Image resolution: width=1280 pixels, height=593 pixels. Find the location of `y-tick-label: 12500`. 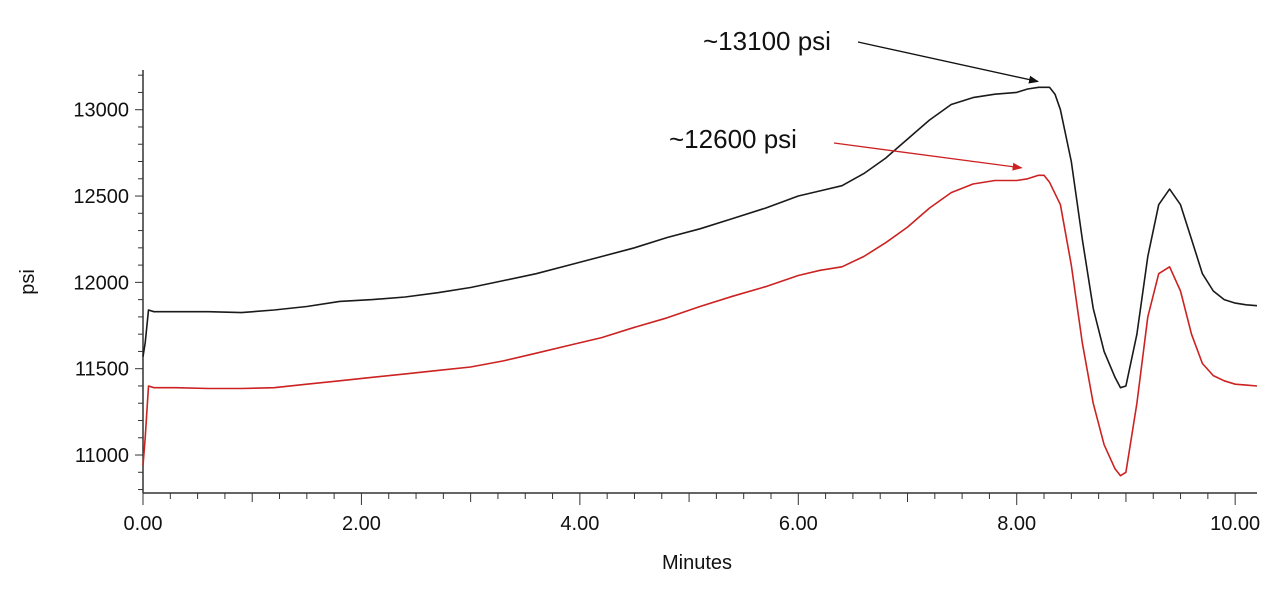

y-tick-label: 12500 is located at coordinates (101, 197).